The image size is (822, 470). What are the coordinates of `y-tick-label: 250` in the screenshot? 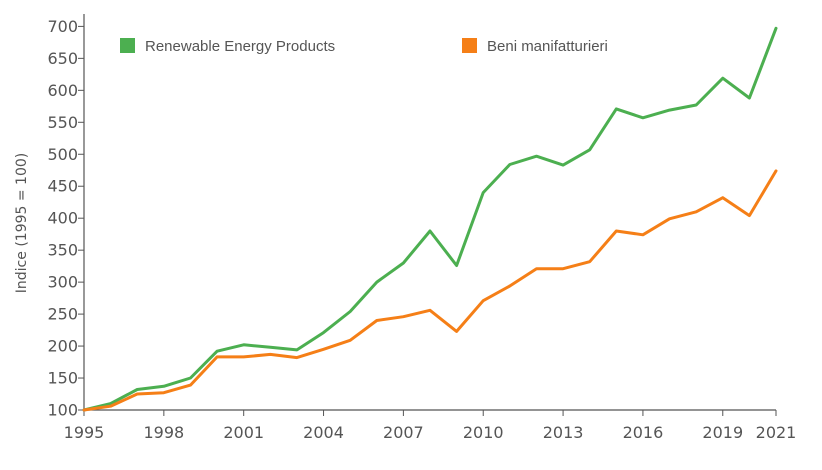 It's located at (62, 314).